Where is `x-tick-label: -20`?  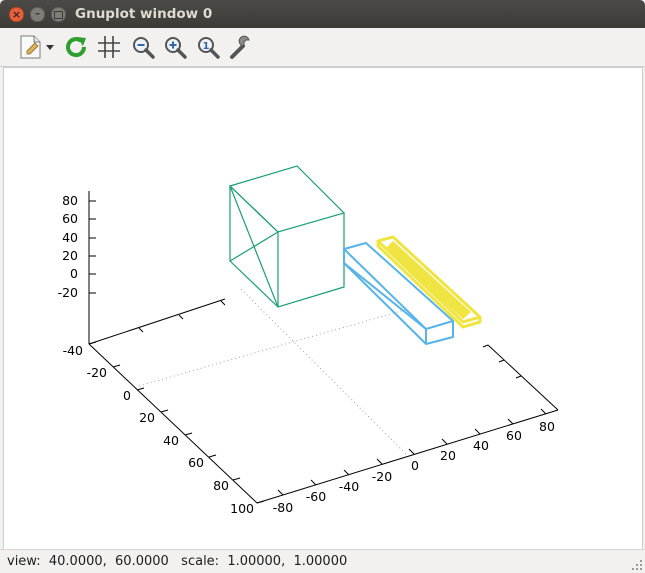 x-tick-label: -20 is located at coordinates (382, 476).